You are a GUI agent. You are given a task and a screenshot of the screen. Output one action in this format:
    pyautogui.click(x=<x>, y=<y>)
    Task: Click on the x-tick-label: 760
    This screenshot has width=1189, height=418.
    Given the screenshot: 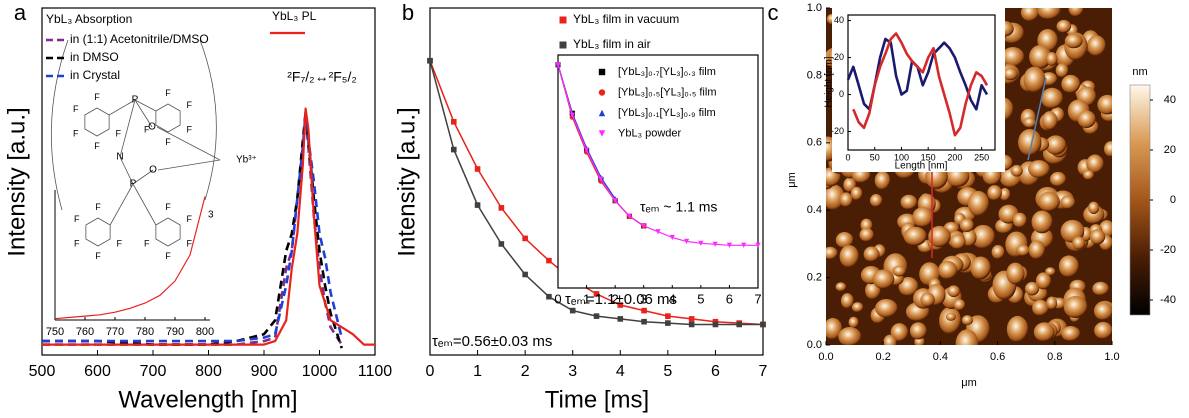 What is the action you would take?
    pyautogui.click(x=85, y=332)
    